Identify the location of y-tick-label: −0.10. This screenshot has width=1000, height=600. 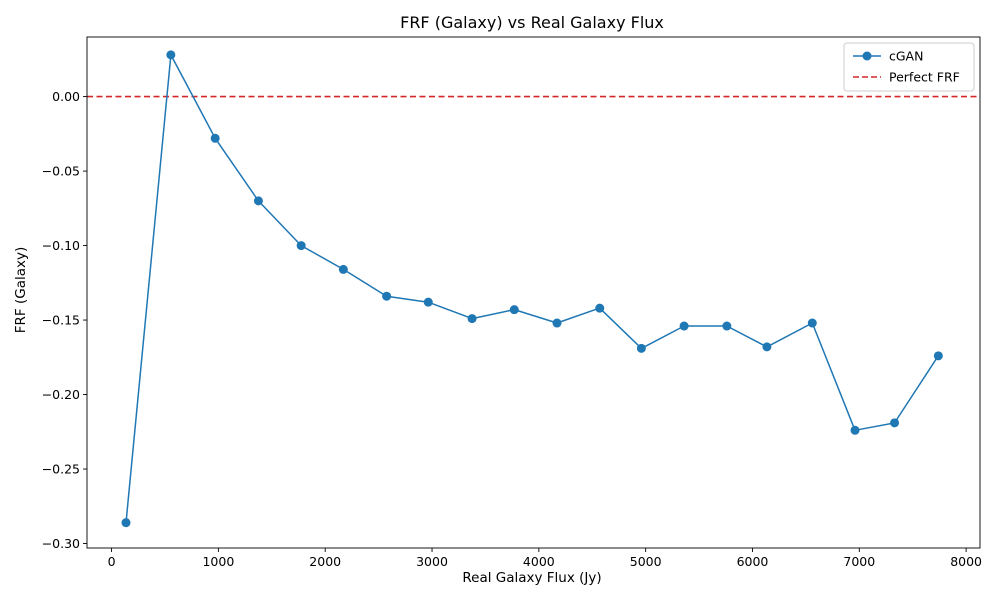
(61, 245).